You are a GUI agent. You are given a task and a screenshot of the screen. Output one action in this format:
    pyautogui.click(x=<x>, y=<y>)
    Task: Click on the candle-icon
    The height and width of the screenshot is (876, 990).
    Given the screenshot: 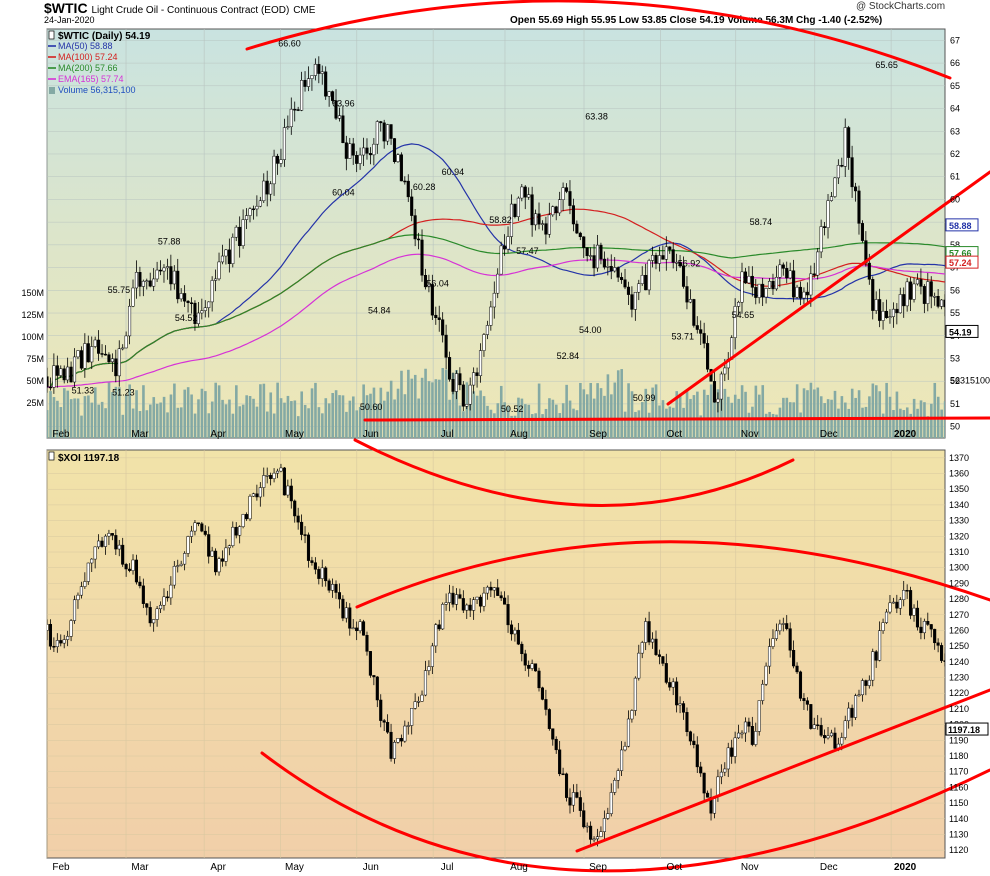 What is the action you would take?
    pyautogui.click(x=51, y=35)
    